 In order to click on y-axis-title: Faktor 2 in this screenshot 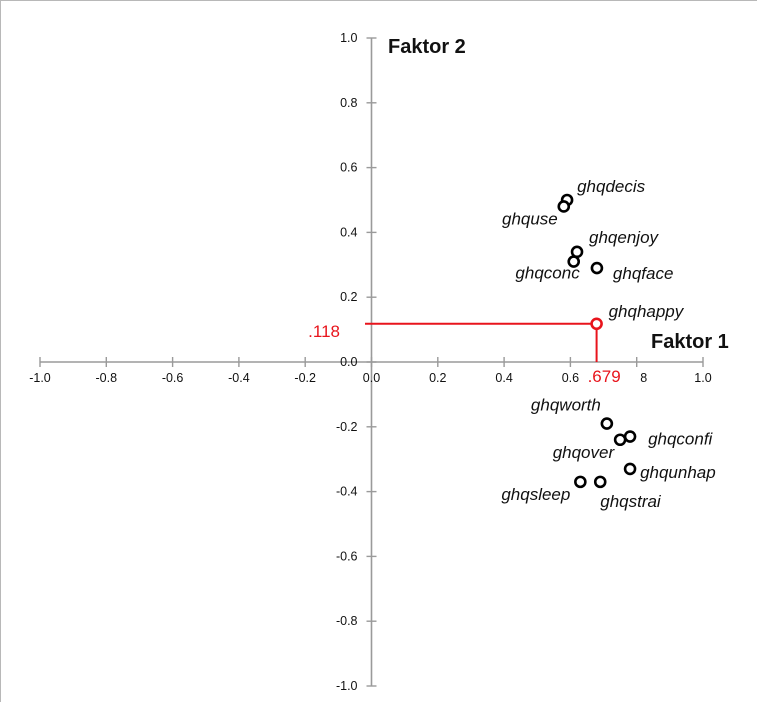, I will do `click(427, 47)`.